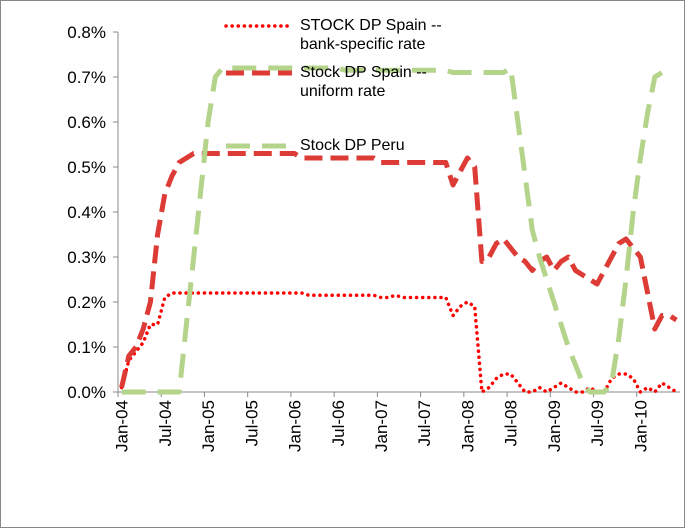 Image resolution: width=685 pixels, height=528 pixels. What do you see at coordinates (86, 32) in the screenshot?
I see `y-tick-label: 0.8%` at bounding box center [86, 32].